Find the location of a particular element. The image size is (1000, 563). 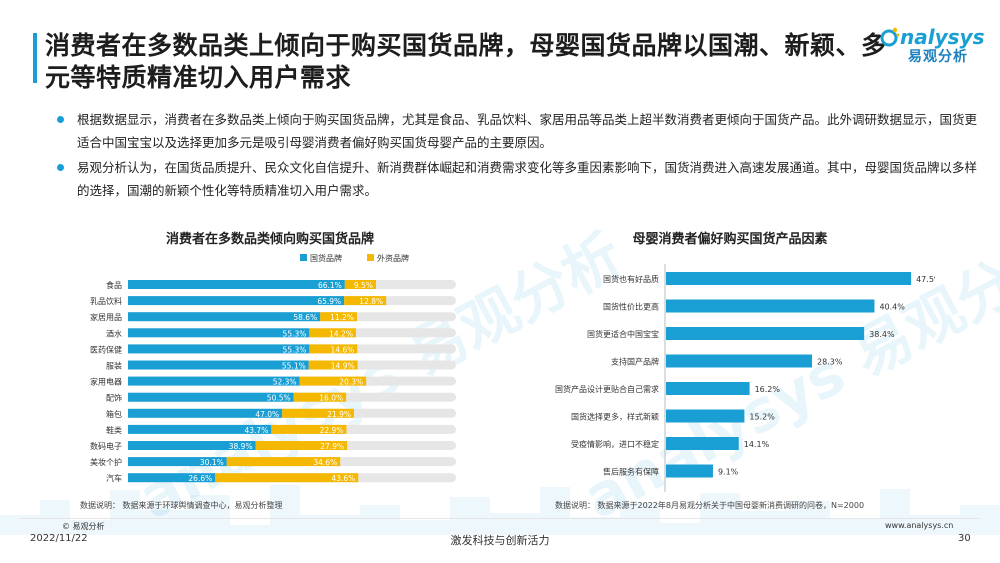

footer-url: www.analysys.cn is located at coordinates (919, 525).